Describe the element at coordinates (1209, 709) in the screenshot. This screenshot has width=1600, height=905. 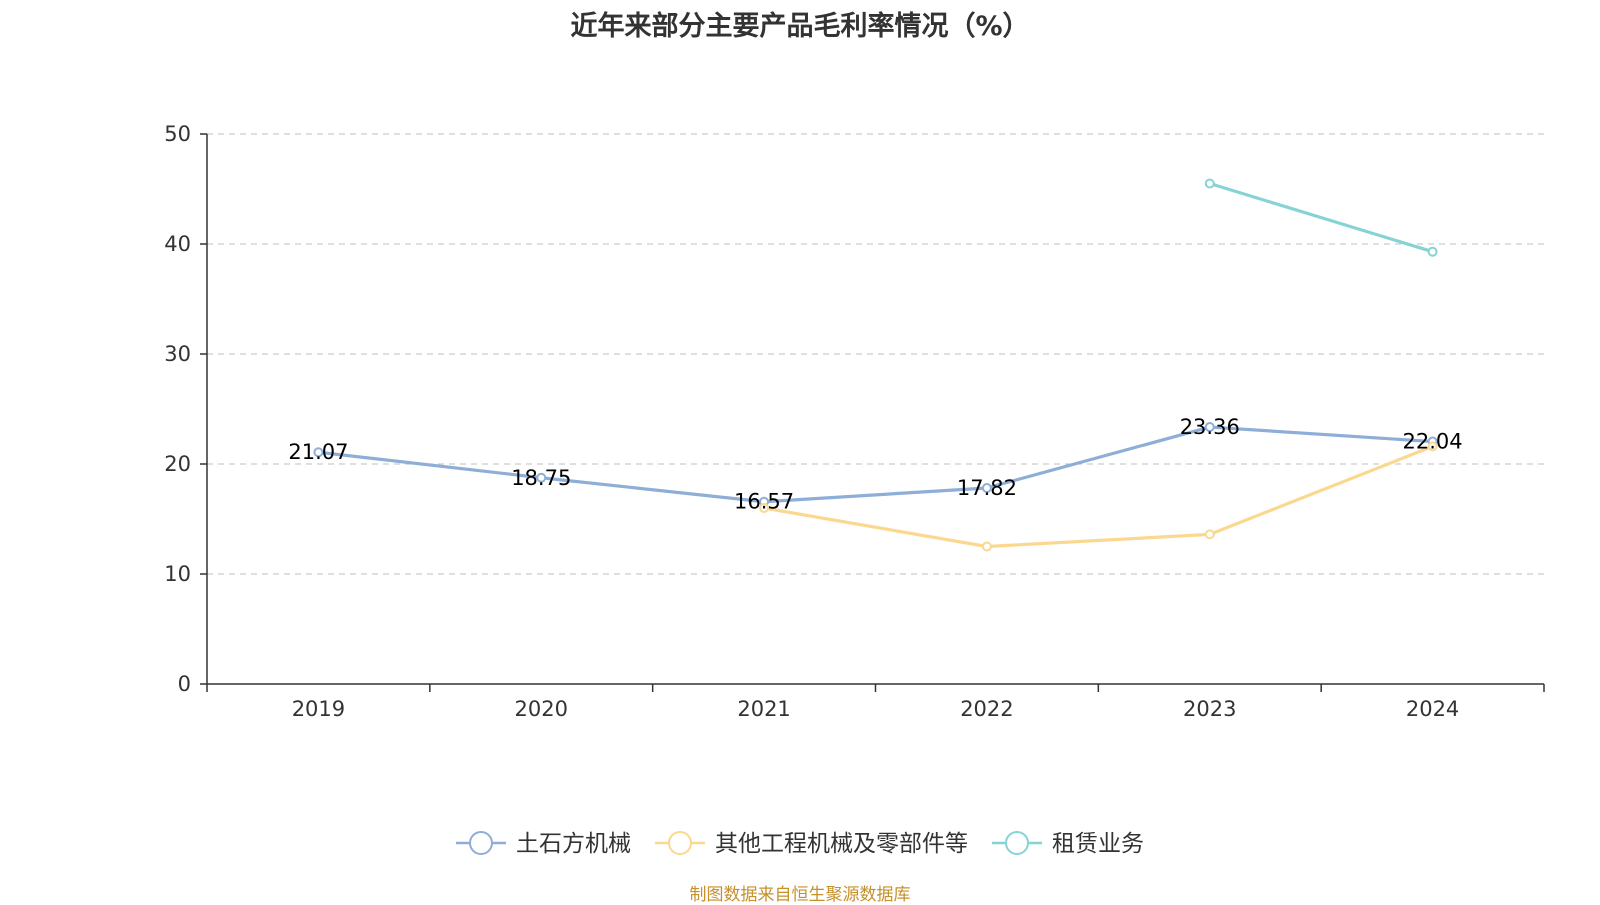
I see `x-tick-label: 2023` at that location.